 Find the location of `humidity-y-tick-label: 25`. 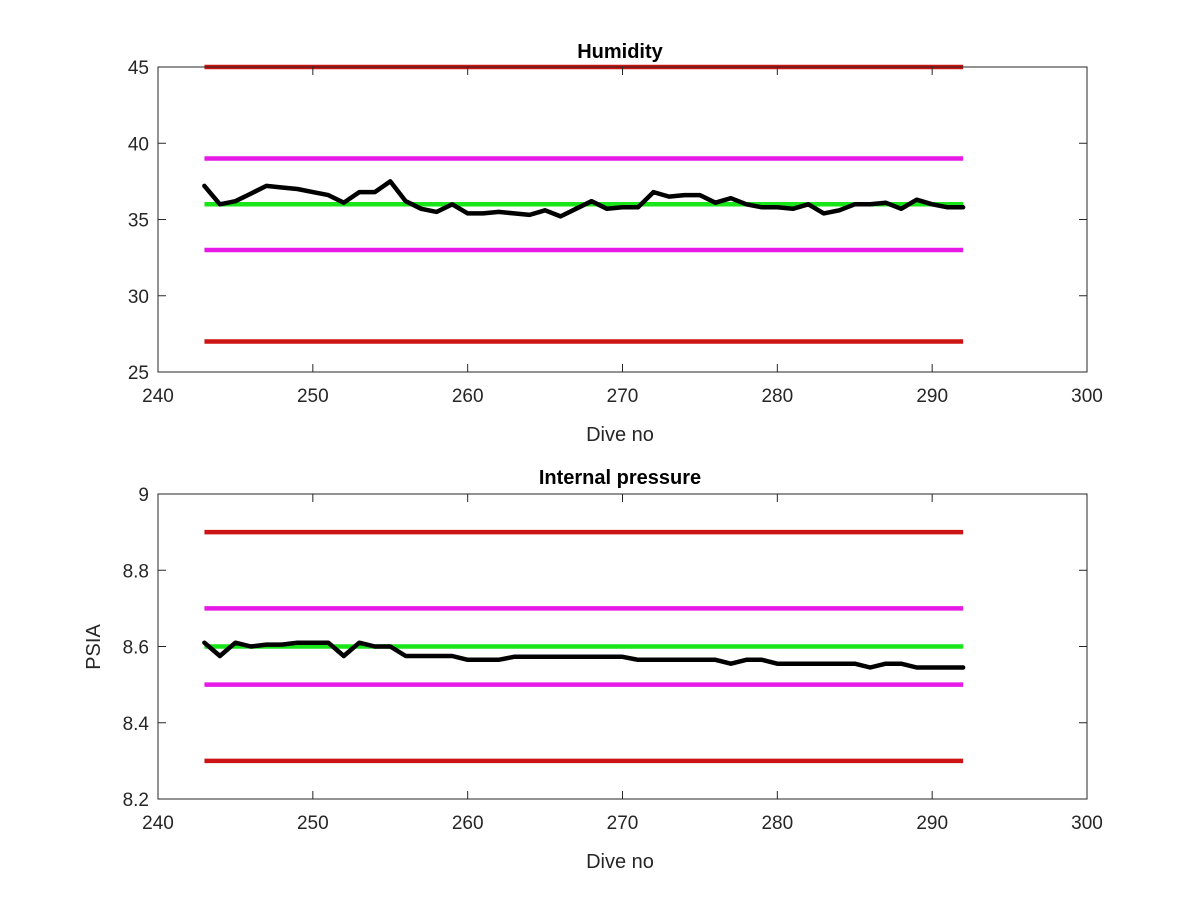

humidity-y-tick-label: 25 is located at coordinates (138, 373).